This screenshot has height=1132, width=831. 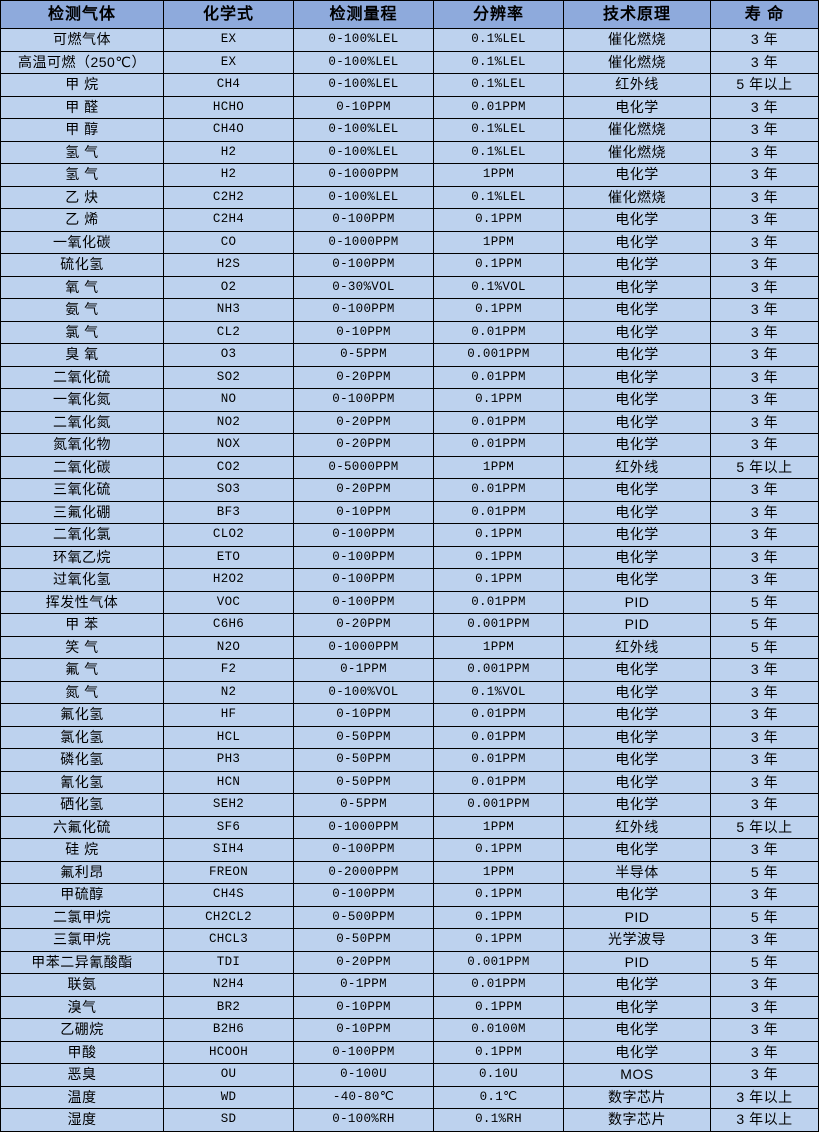 What do you see at coordinates (228, 535) in the screenshot?
I see `cell-chemical-formula: CLO2` at bounding box center [228, 535].